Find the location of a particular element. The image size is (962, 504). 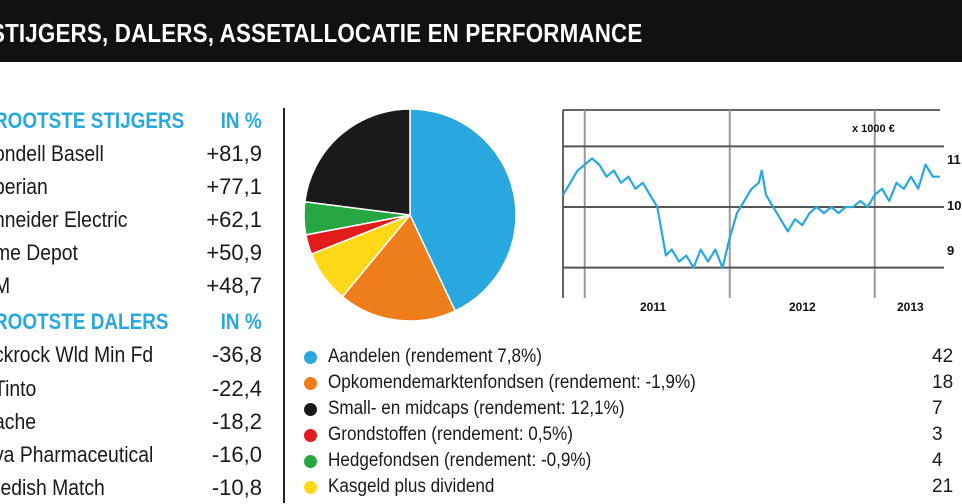

faller-row: redish Match -10,8 is located at coordinates (131, 487).